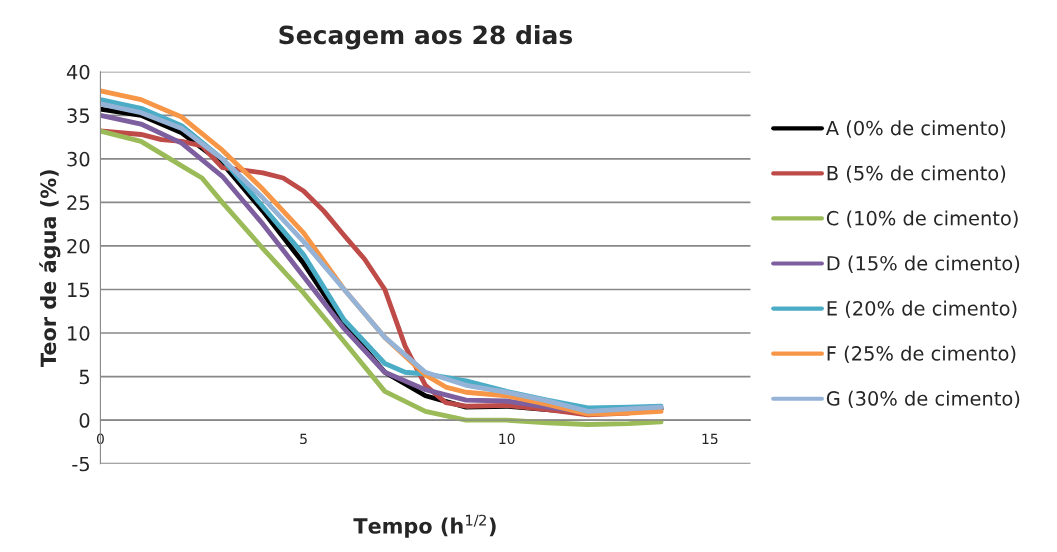 The height and width of the screenshot is (552, 1057). I want to click on chart-title: Secagem aos 28 dias, so click(426, 37).